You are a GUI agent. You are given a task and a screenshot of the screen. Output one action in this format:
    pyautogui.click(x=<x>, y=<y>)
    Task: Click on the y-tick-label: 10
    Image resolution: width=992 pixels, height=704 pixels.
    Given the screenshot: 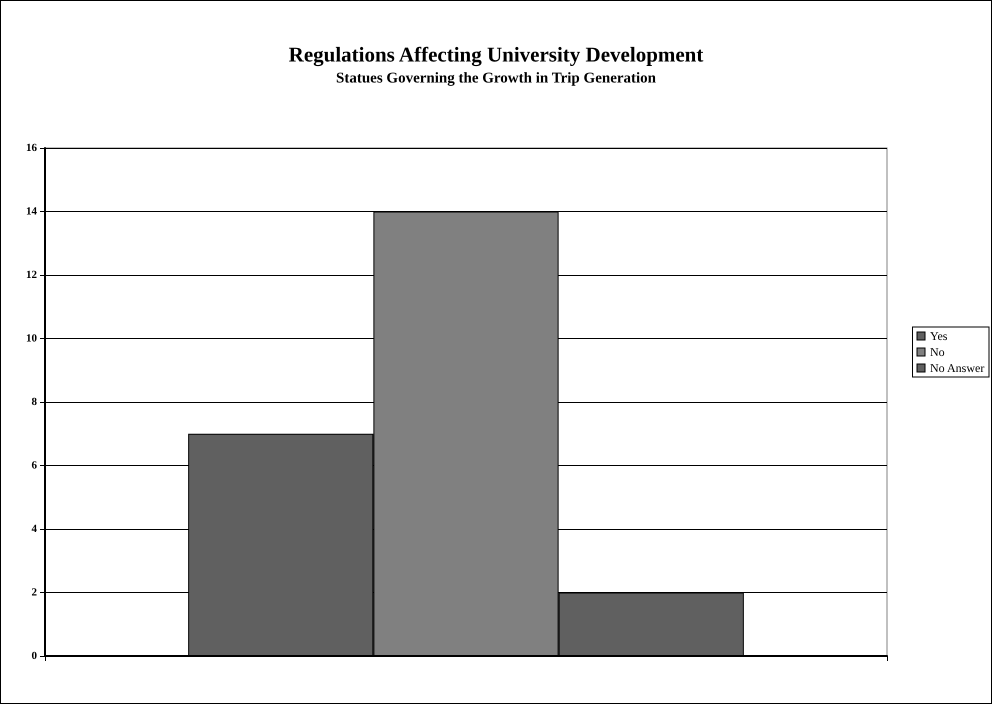 What is the action you would take?
    pyautogui.click(x=32, y=338)
    